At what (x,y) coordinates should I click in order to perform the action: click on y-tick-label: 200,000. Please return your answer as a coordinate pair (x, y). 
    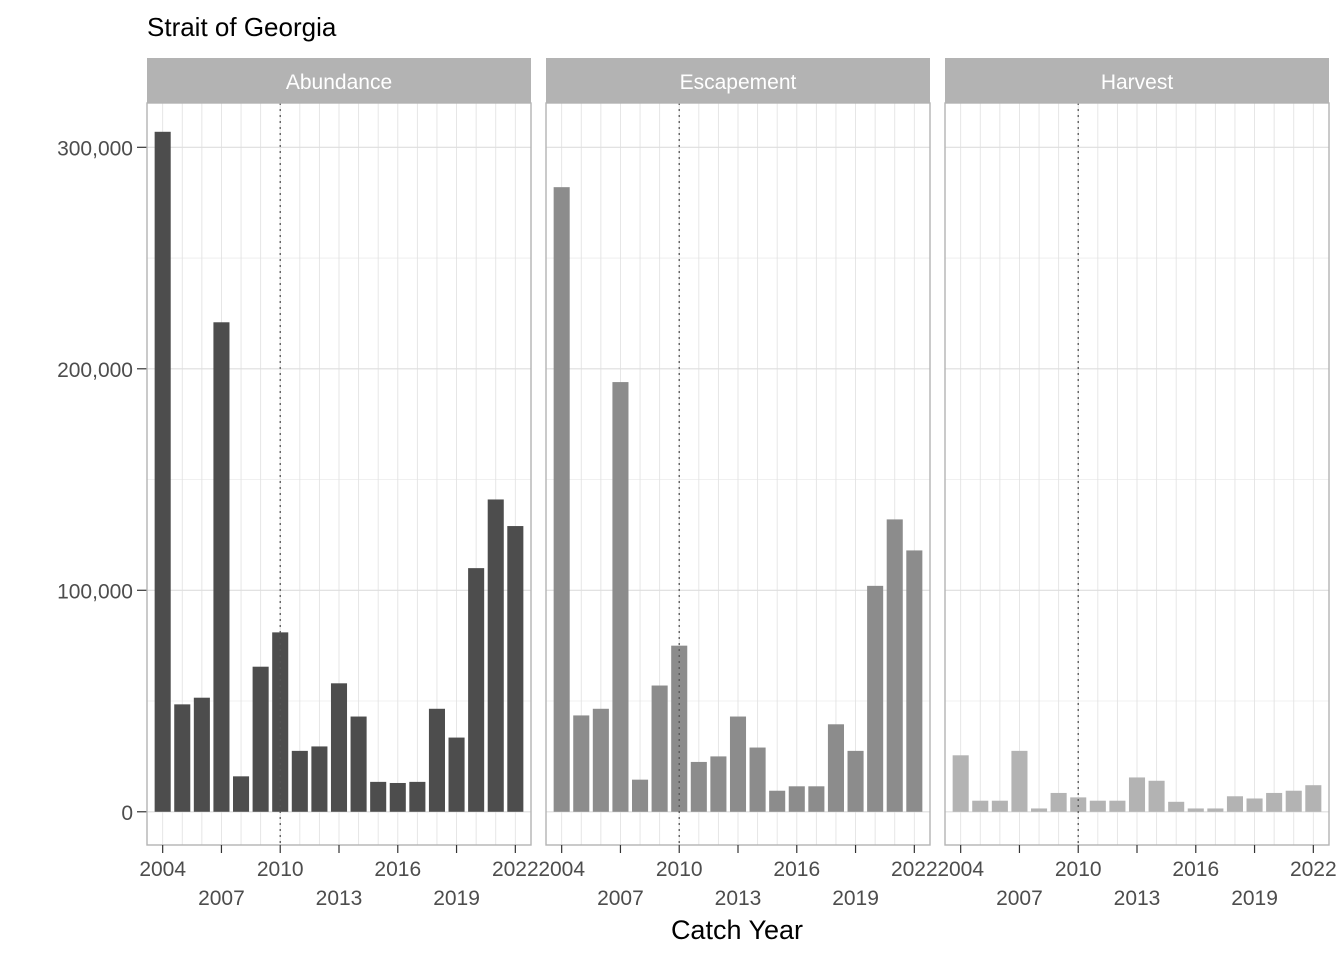
    Looking at the image, I should click on (95, 370).